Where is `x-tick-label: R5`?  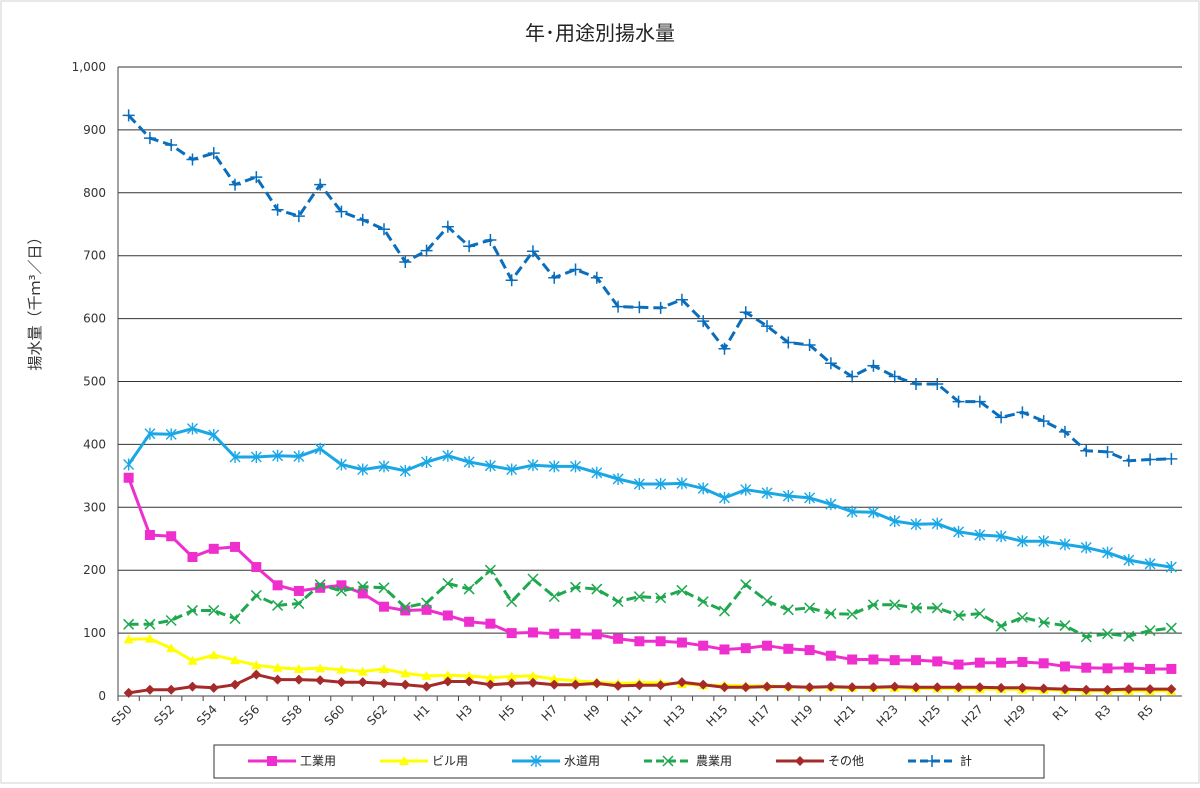
x-tick-label: R5 is located at coordinates (1145, 712).